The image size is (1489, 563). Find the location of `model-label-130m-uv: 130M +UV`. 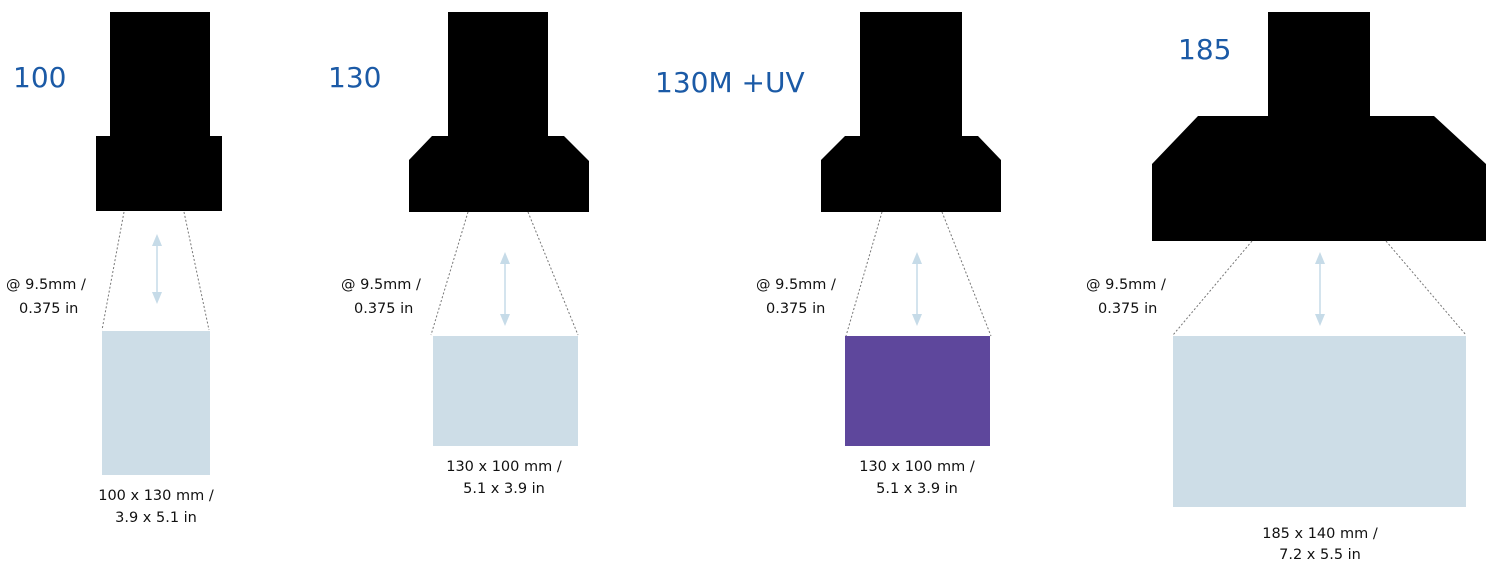

model-label-130m-uv: 130M +UV is located at coordinates (730, 82).